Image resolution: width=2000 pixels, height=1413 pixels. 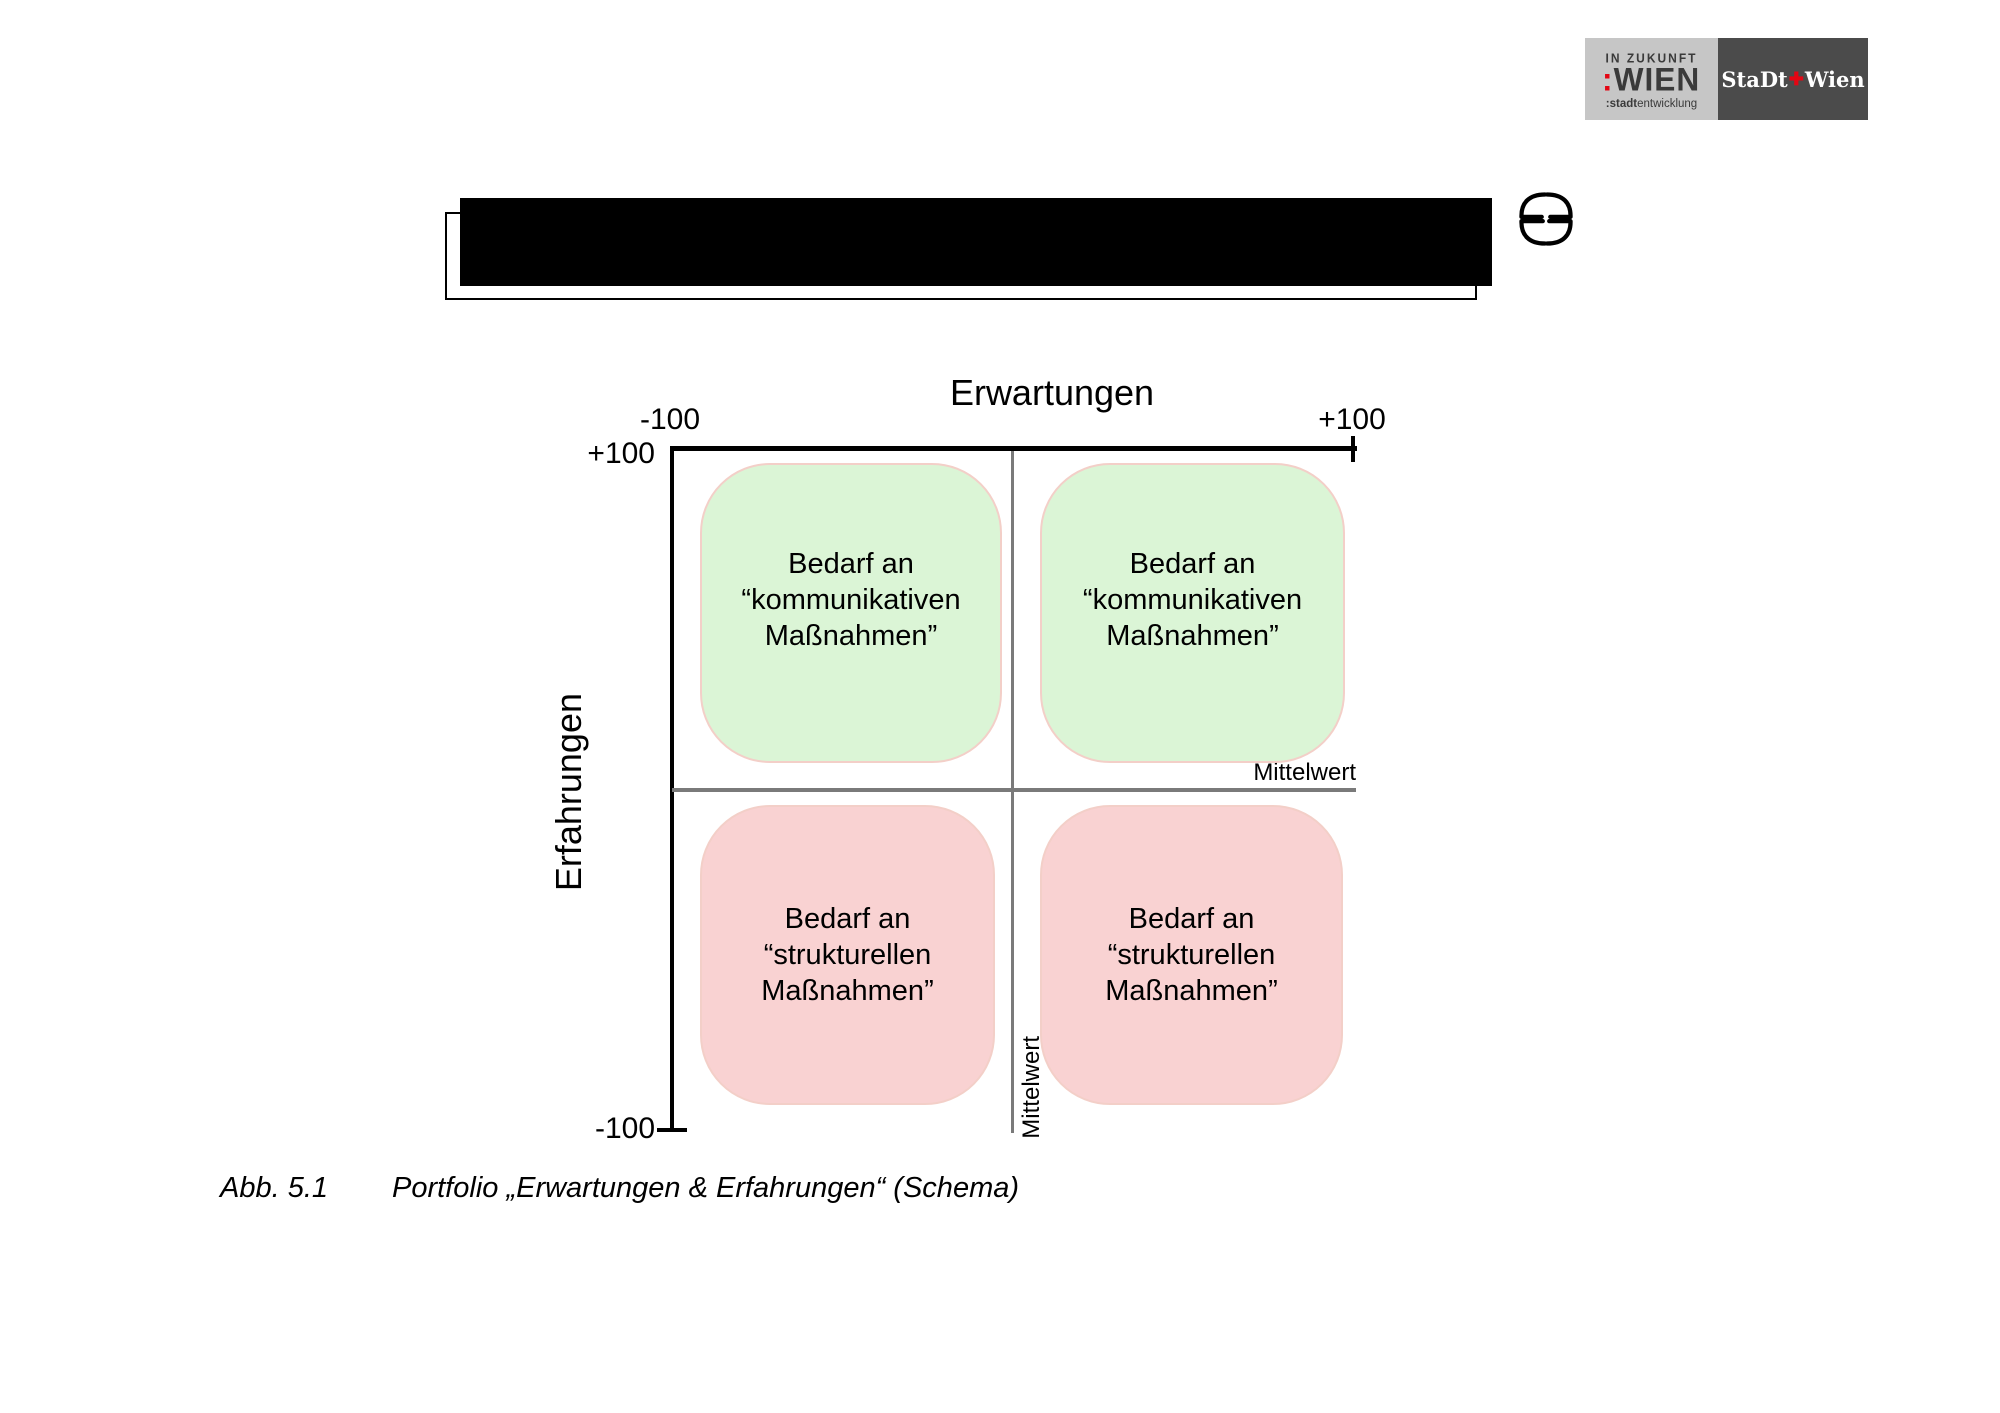 I want to click on logo-topline: IN ZUKUNFT, so click(x=1651, y=57).